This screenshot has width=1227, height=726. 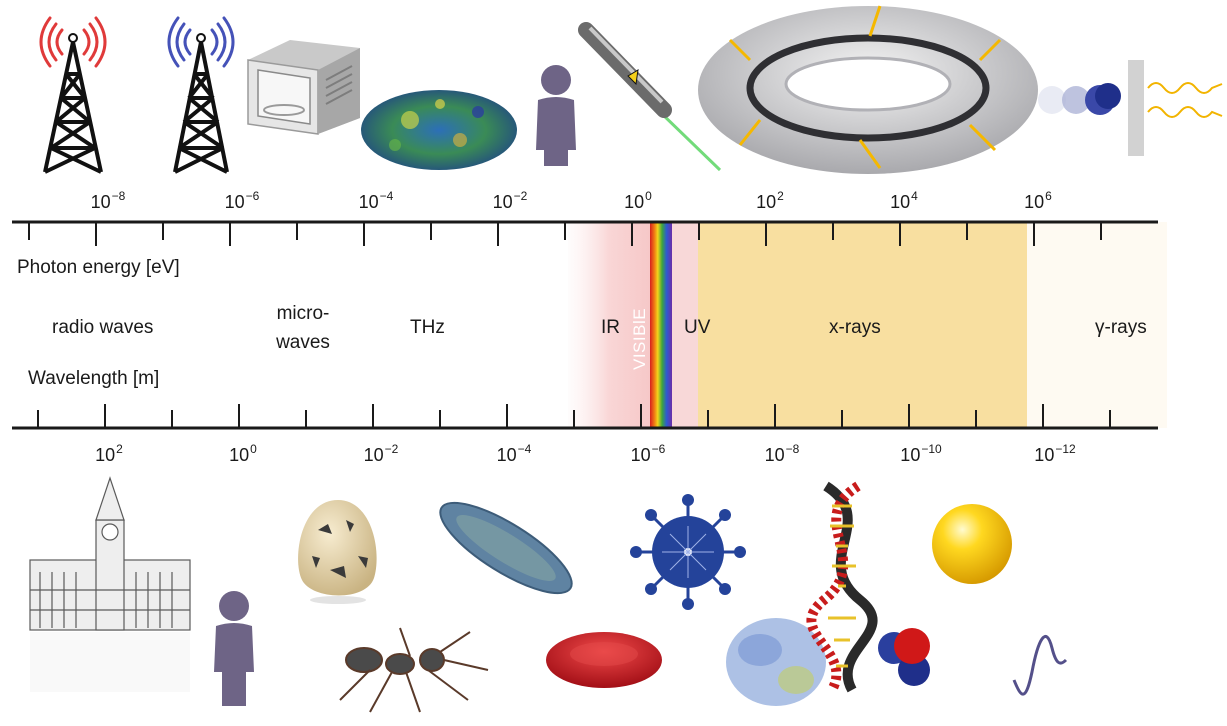 What do you see at coordinates (109, 453) in the screenshot?
I see `wavelength-tick-label: 10²` at bounding box center [109, 453].